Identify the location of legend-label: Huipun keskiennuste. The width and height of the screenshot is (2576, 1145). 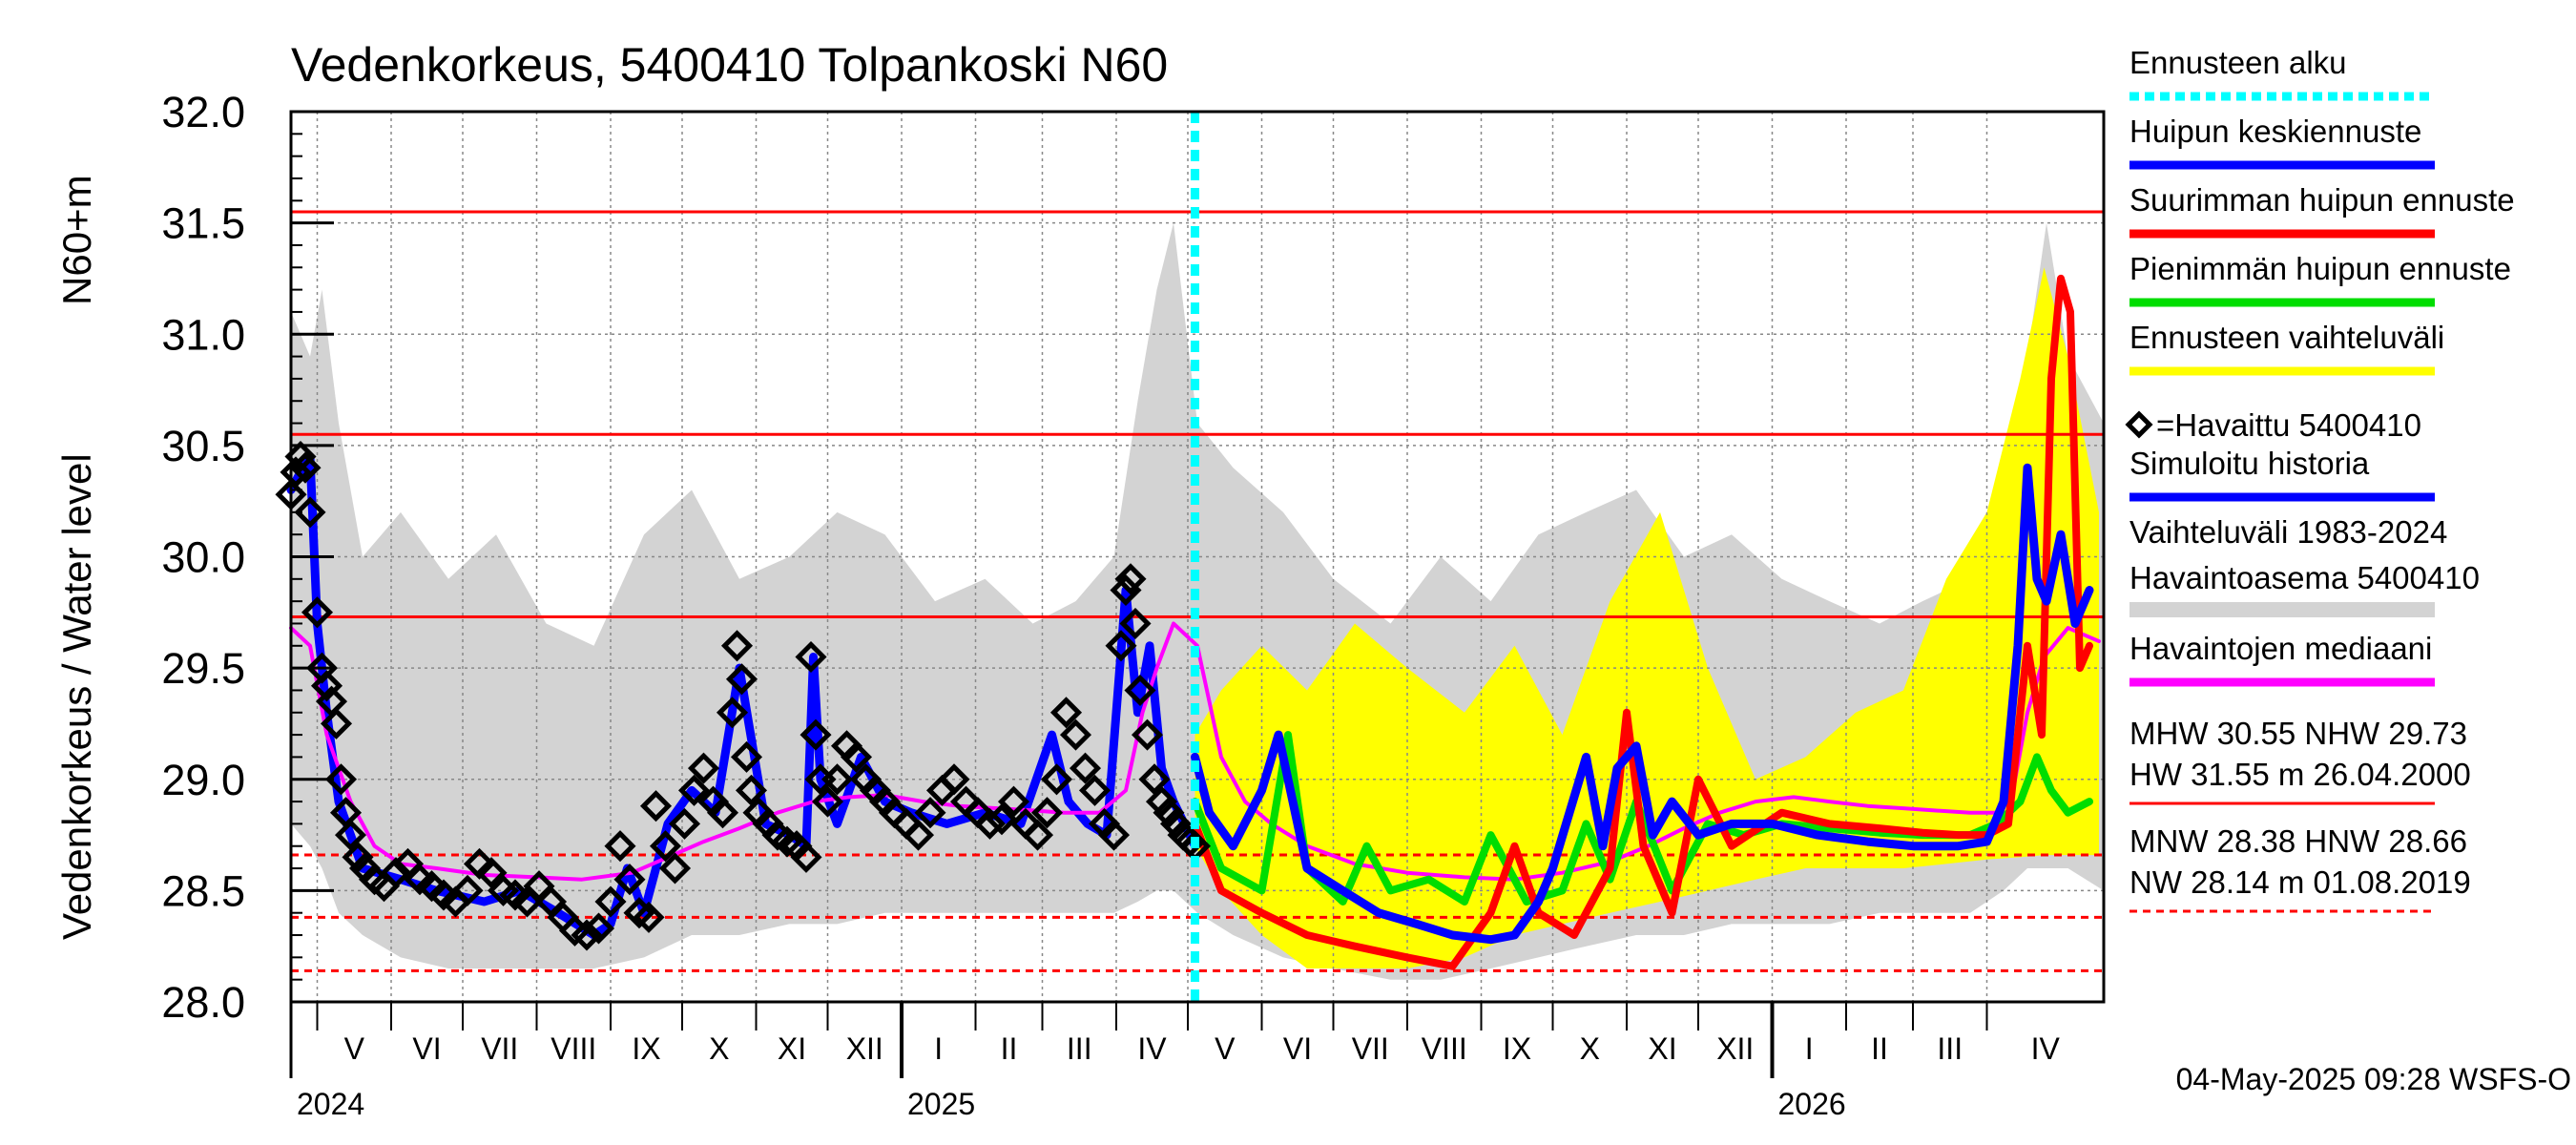
(2275, 131).